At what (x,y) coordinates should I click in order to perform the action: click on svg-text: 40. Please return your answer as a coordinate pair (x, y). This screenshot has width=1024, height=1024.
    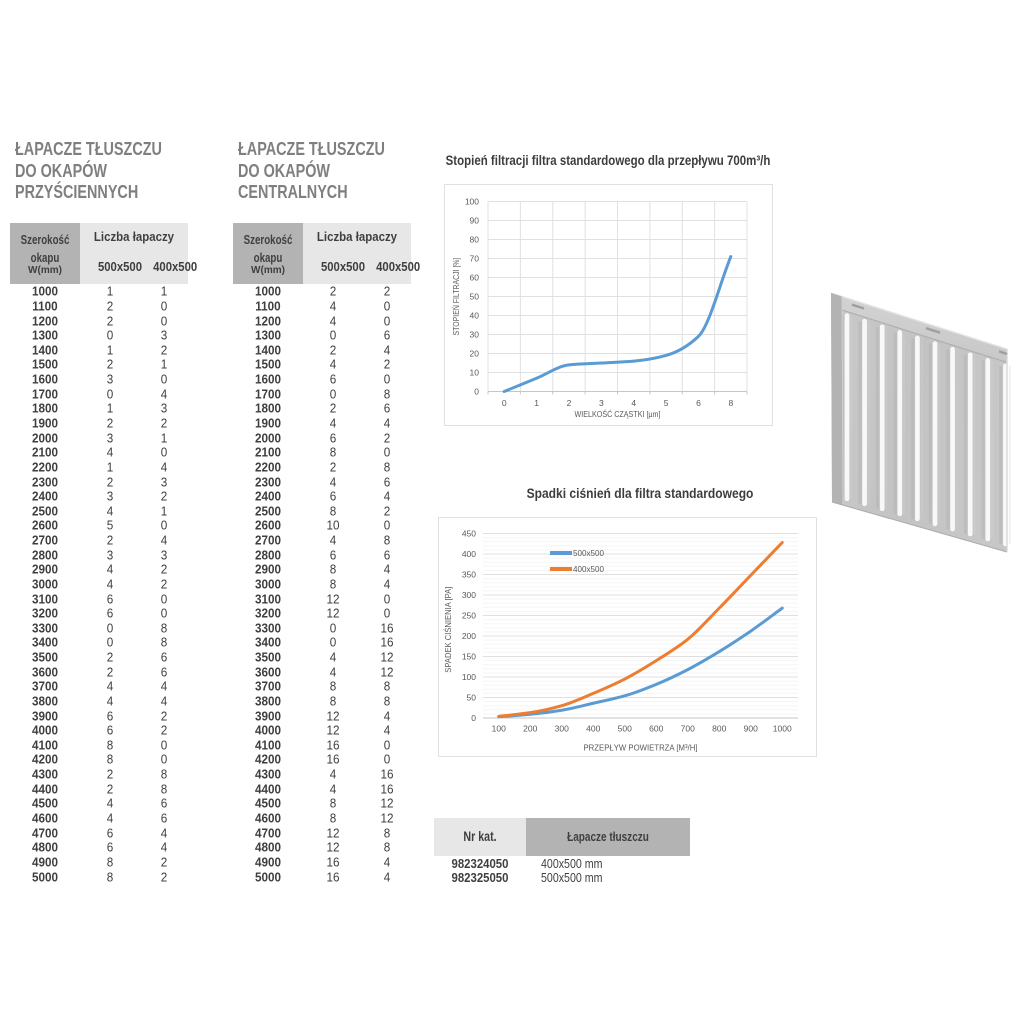
    Looking at the image, I should click on (475, 316).